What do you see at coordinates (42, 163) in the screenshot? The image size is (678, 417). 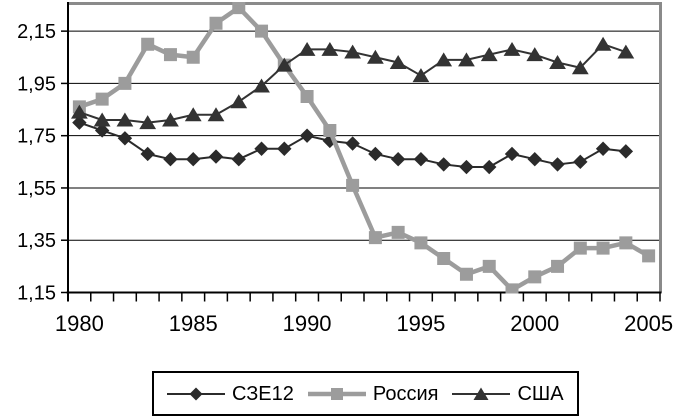 I see `y-axis-ticks-and-labels: 2,15 1,95 1,75 1,55 1,35 1,15` at bounding box center [42, 163].